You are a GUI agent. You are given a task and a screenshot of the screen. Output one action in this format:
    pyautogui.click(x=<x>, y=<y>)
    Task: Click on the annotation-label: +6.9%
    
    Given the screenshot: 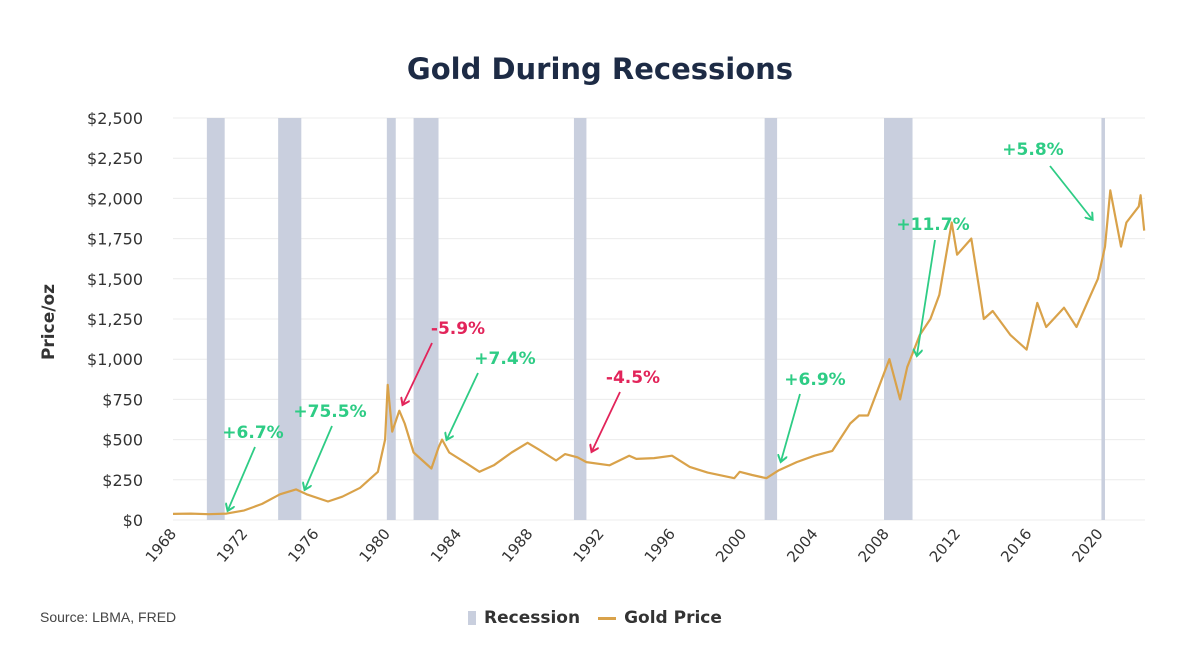 What is the action you would take?
    pyautogui.click(x=814, y=380)
    